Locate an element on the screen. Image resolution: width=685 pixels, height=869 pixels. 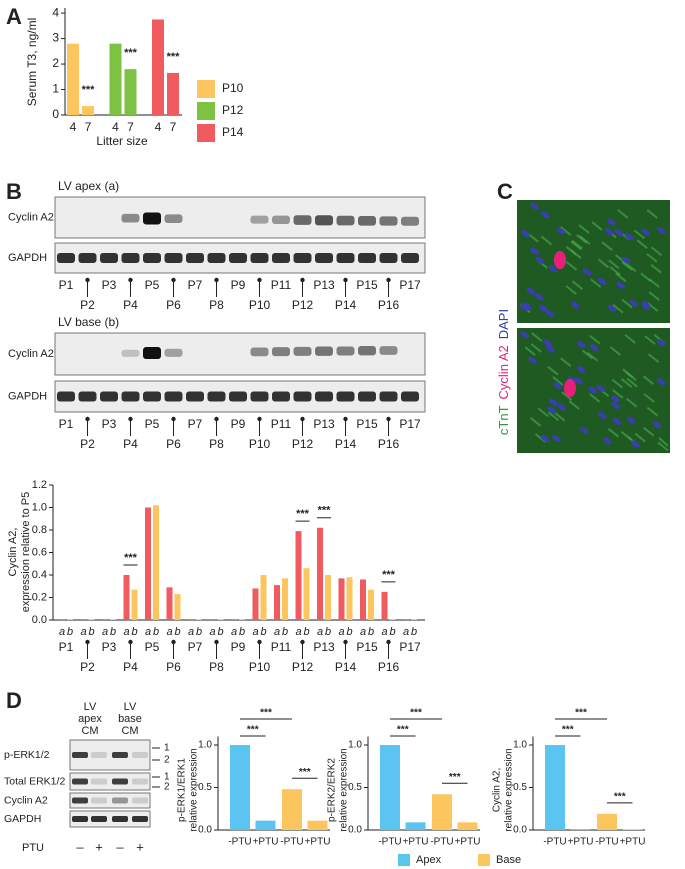
legend-swatch is located at coordinates (484, 860).